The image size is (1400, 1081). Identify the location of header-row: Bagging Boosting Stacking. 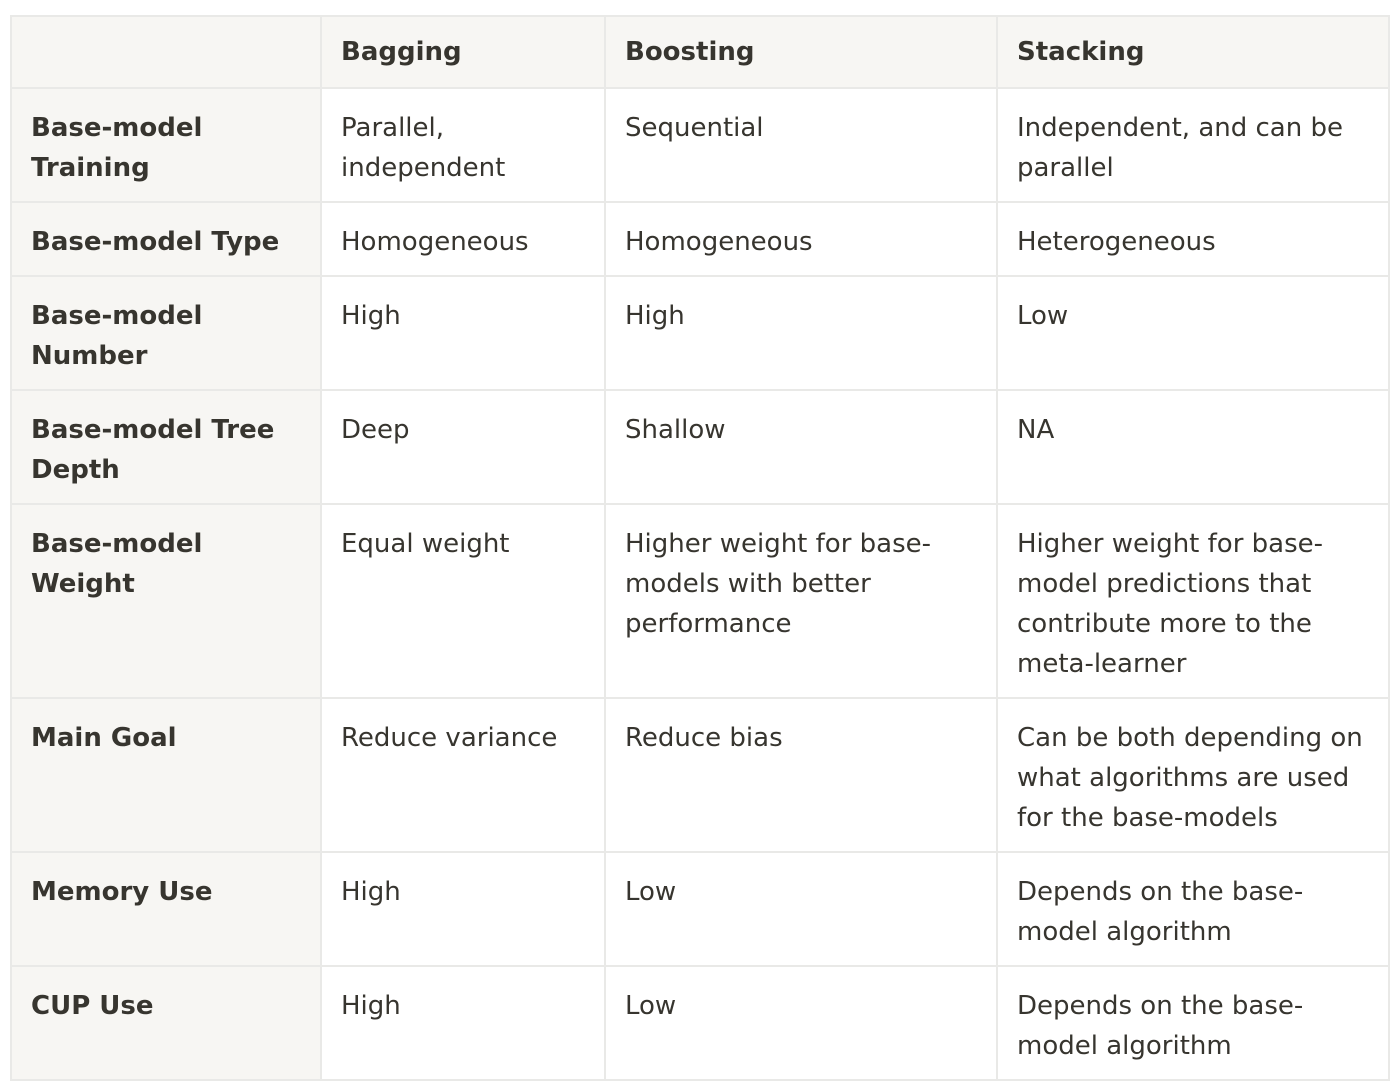
(700, 52).